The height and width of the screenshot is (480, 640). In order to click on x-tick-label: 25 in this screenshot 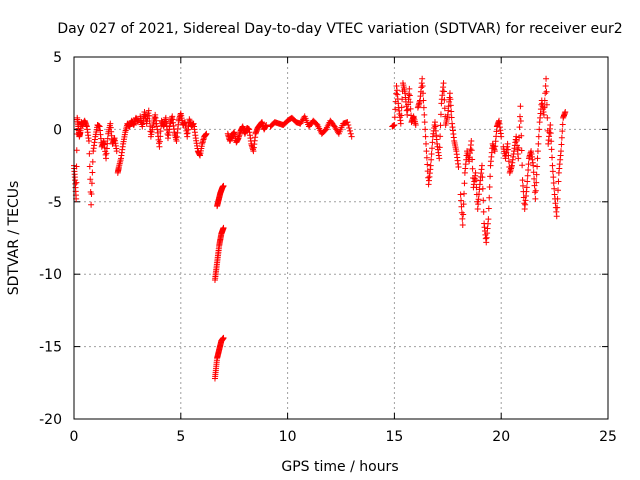, I will do `click(608, 437)`.